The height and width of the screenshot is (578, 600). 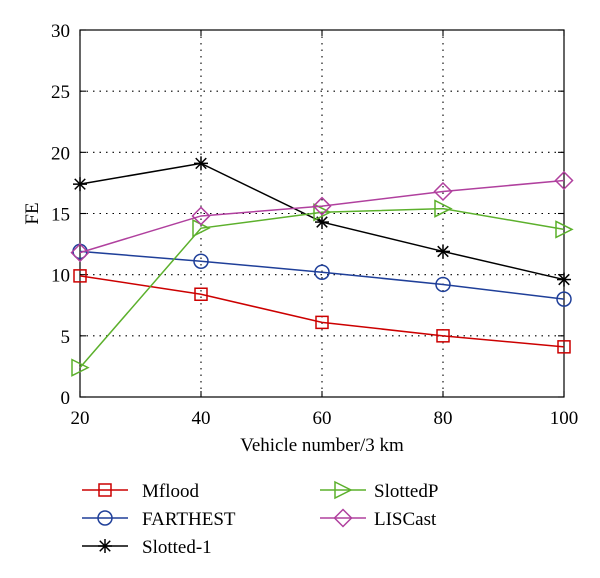 What do you see at coordinates (322, 418) in the screenshot?
I see `x-tick-label: 60` at bounding box center [322, 418].